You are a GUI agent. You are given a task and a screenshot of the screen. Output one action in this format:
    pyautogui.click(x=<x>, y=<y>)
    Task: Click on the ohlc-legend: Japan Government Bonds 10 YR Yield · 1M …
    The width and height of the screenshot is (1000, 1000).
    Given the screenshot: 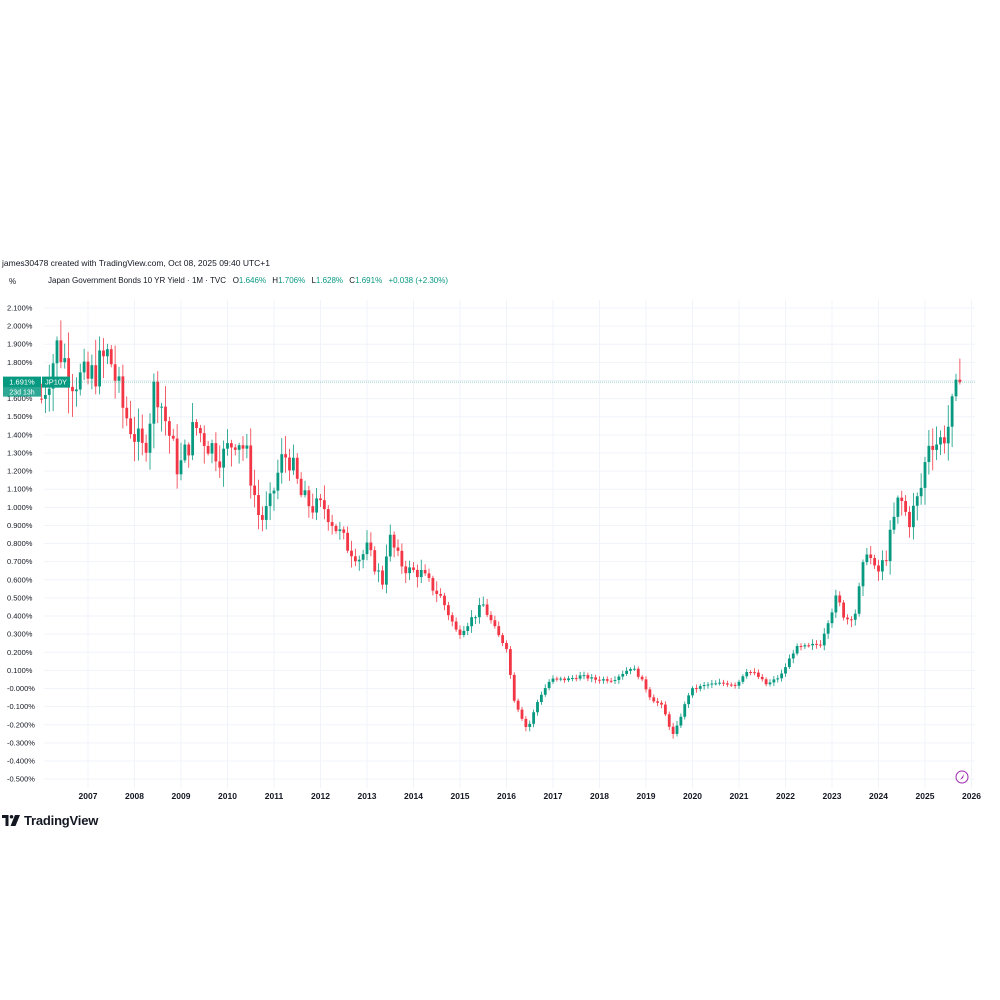 What is the action you would take?
    pyautogui.click(x=248, y=280)
    